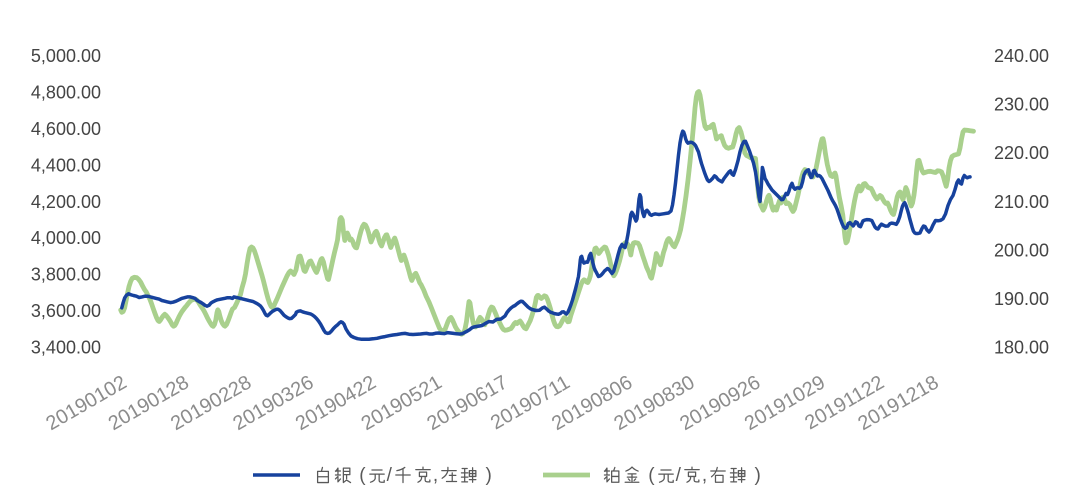 Image resolution: width=1080 pixels, height=494 pixels. What do you see at coordinates (66, 348) in the screenshot?
I see `svg-text: 3,400.00` at bounding box center [66, 348].